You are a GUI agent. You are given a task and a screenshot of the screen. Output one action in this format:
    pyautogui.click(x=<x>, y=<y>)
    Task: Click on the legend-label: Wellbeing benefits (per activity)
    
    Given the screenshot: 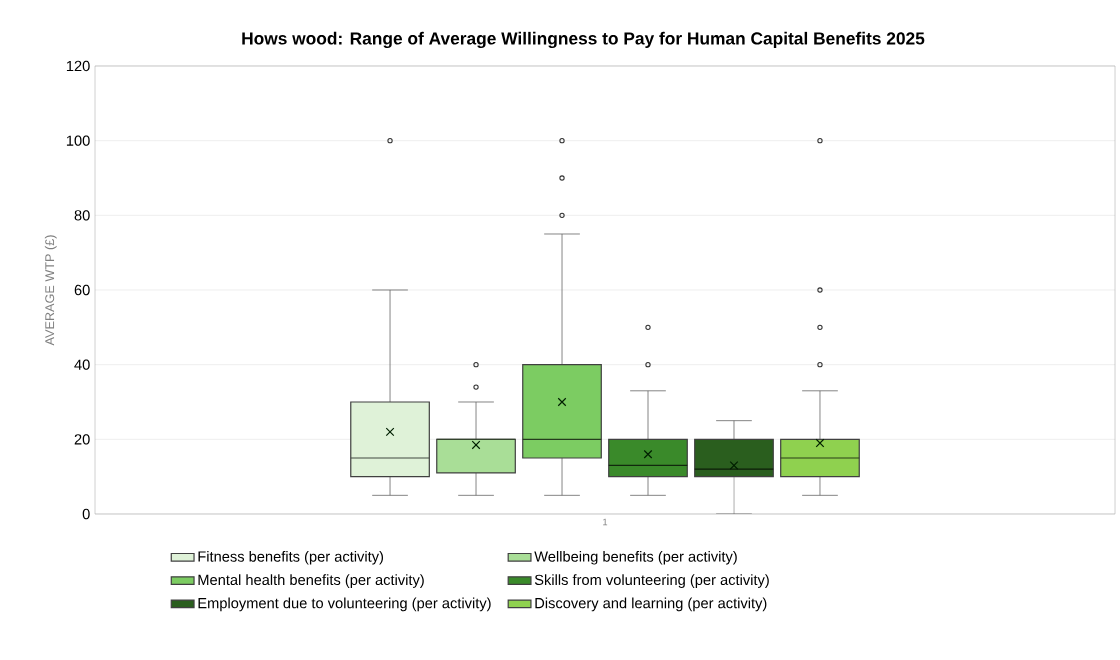 What is the action you would take?
    pyautogui.click(x=635, y=557)
    